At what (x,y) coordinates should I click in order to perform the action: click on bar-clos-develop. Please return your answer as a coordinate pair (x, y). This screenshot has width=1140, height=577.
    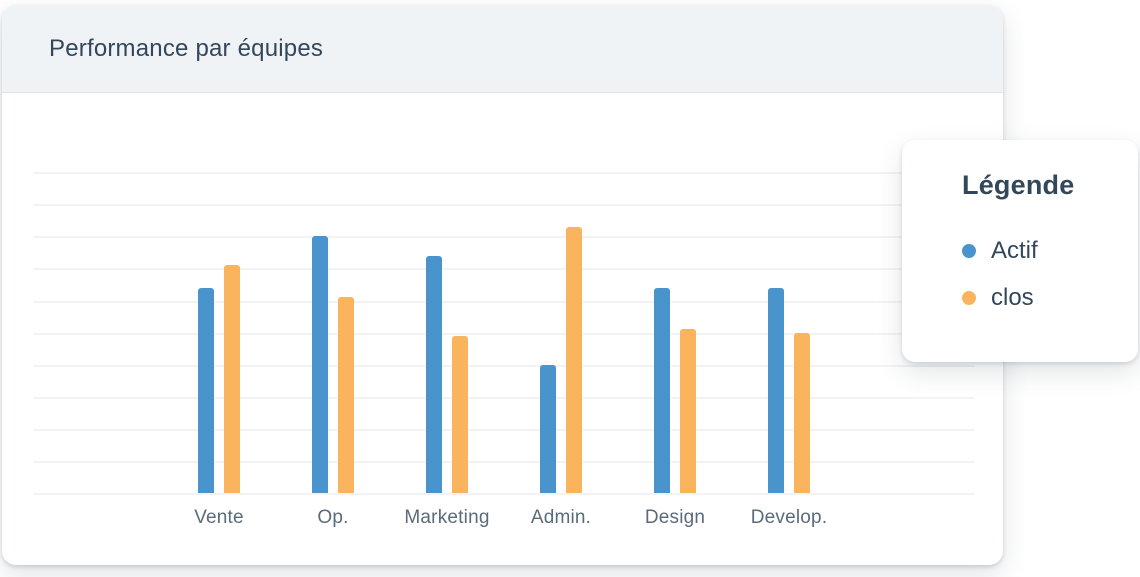
    Looking at the image, I should click on (802, 413).